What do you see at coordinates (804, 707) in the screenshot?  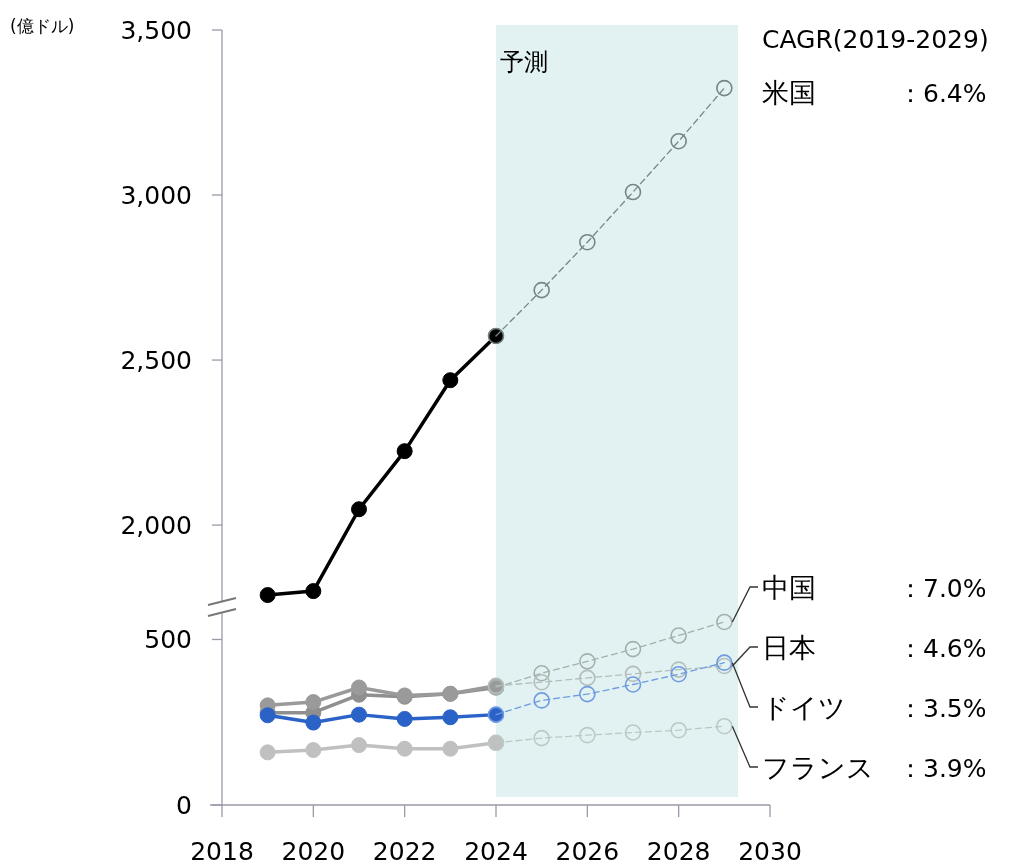 I see `series-label: ドイツ` at bounding box center [804, 707].